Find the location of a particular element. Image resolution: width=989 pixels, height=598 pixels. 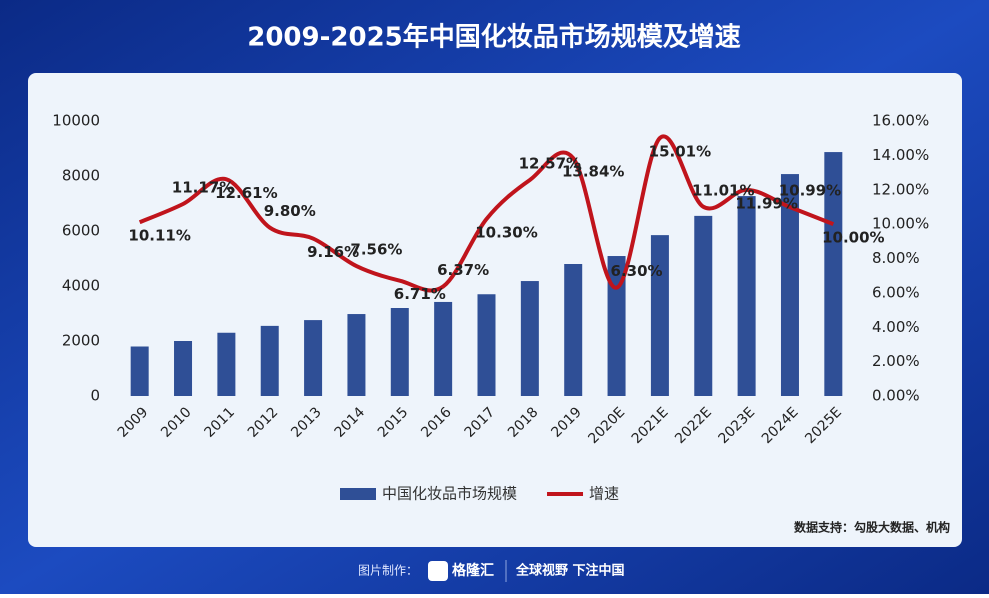

data-label: 6.37% is located at coordinates (463, 270).